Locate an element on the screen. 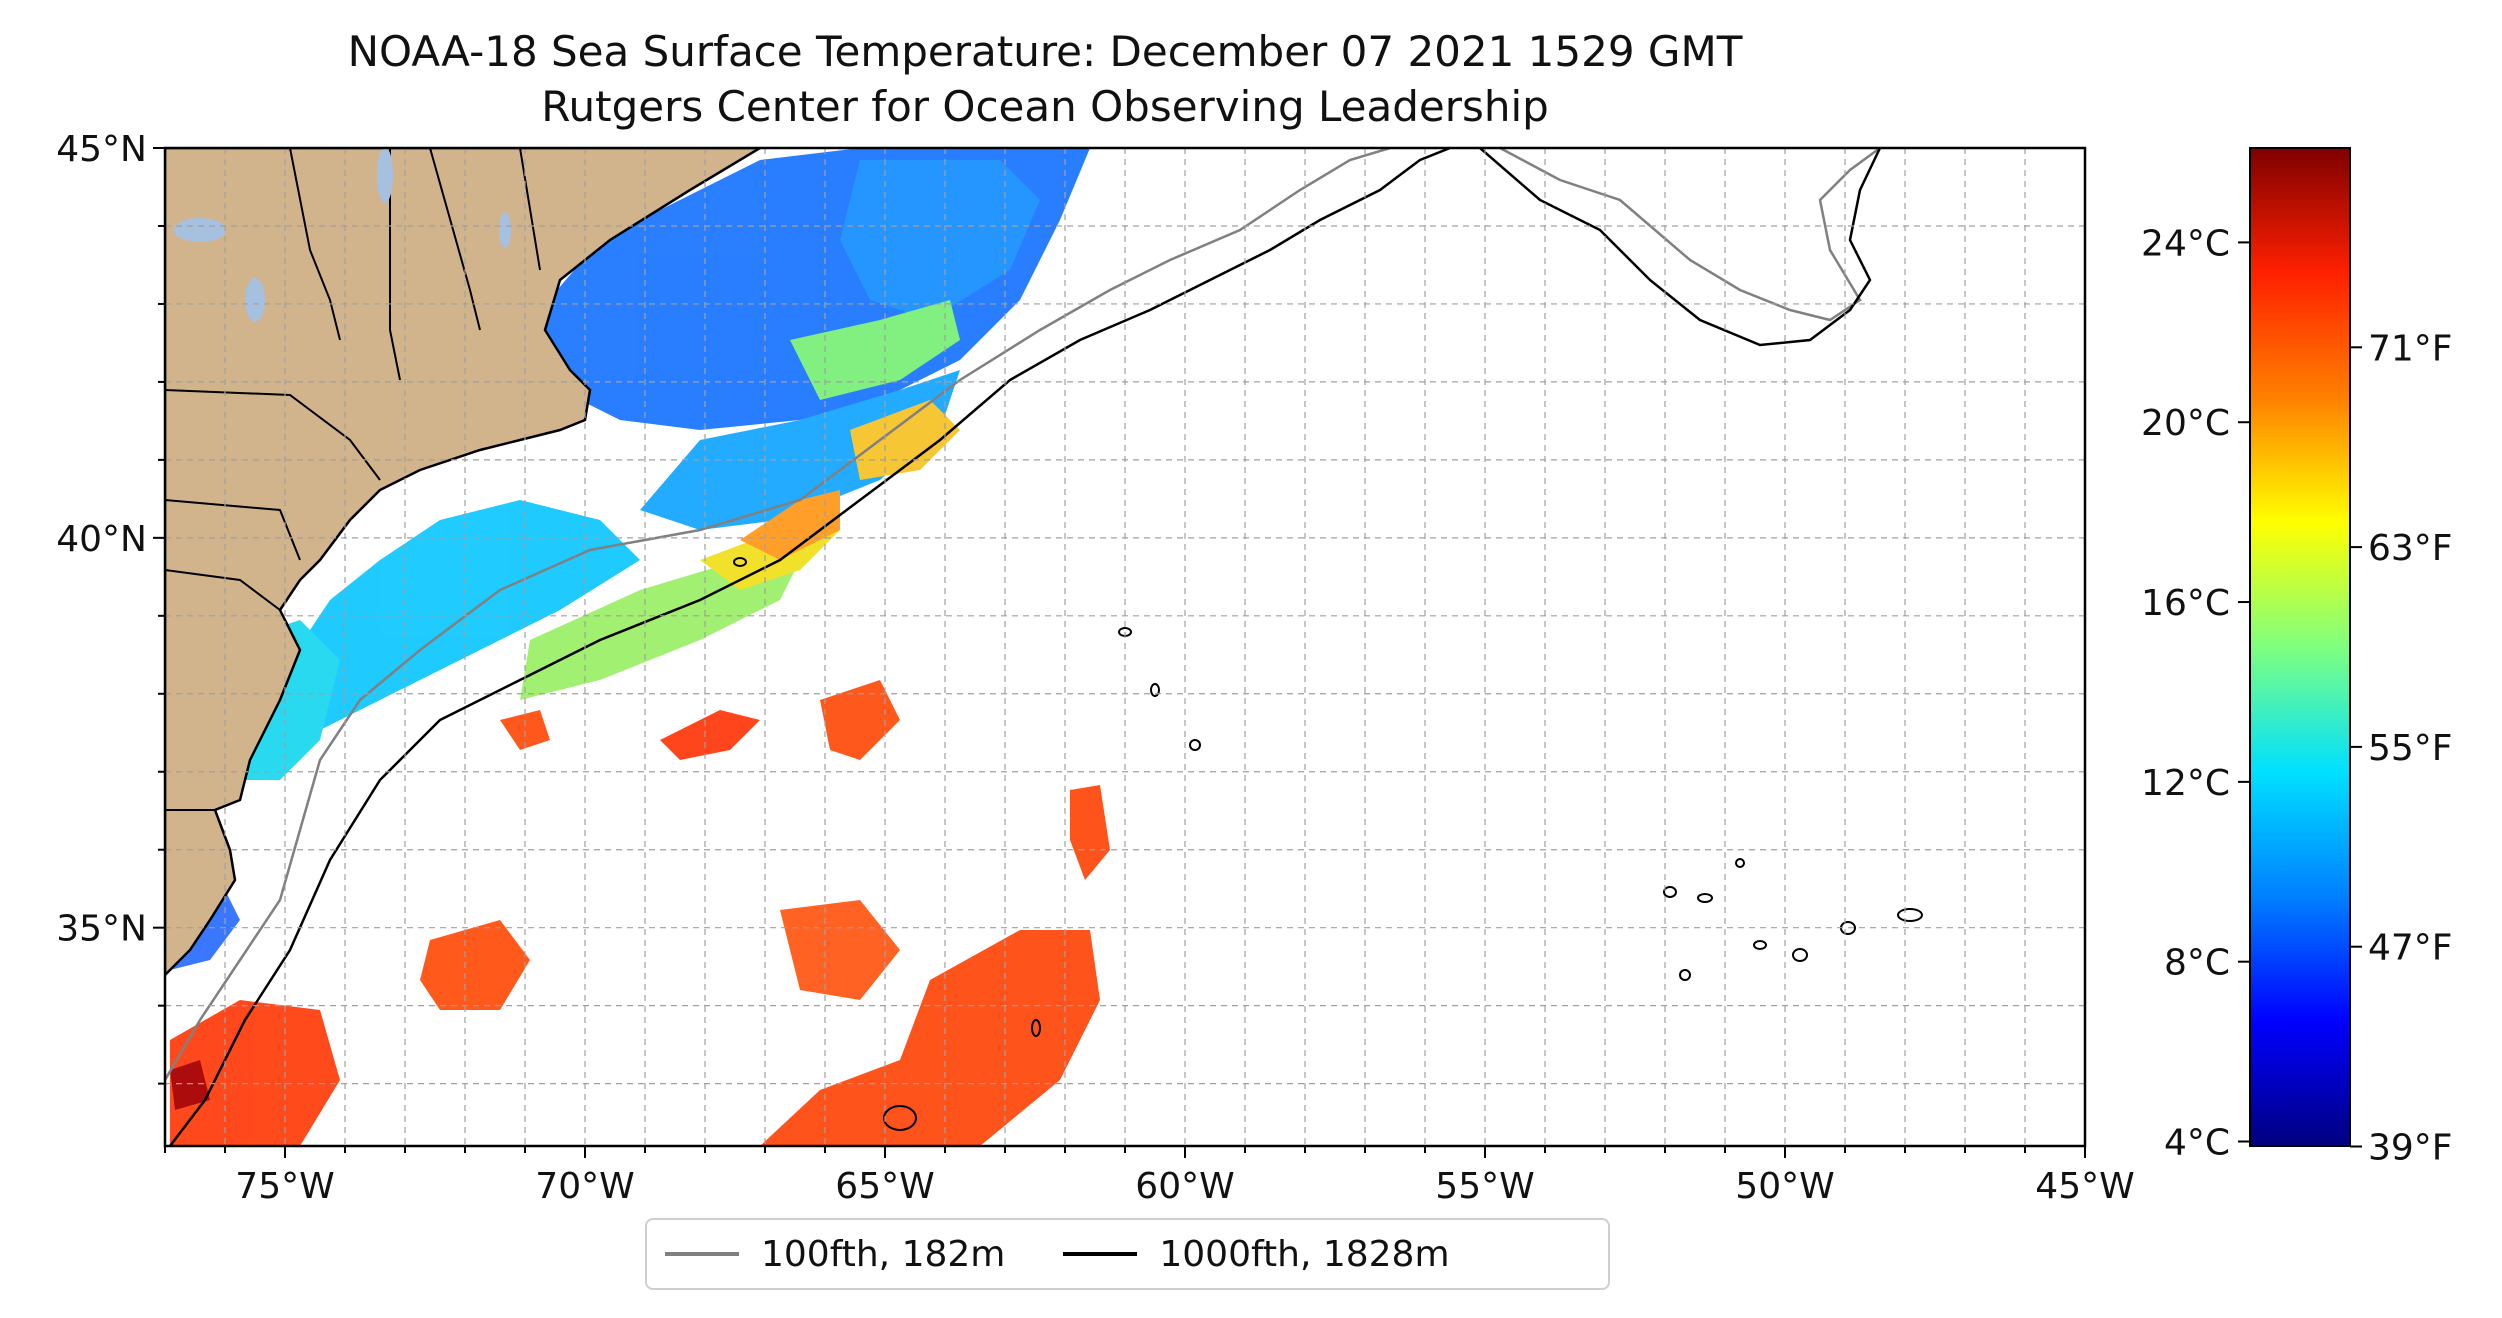 The image size is (2502, 1318). lakes is located at coordinates (342, 235).